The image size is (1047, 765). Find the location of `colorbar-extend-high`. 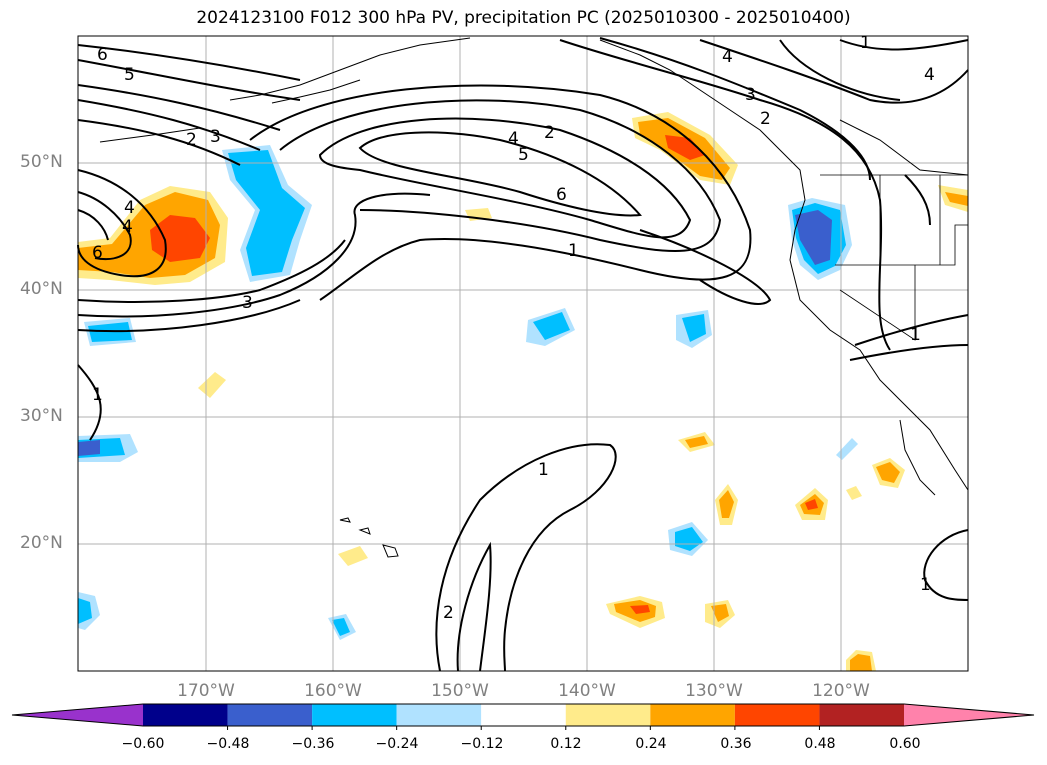

colorbar-extend-high is located at coordinates (969, 715).